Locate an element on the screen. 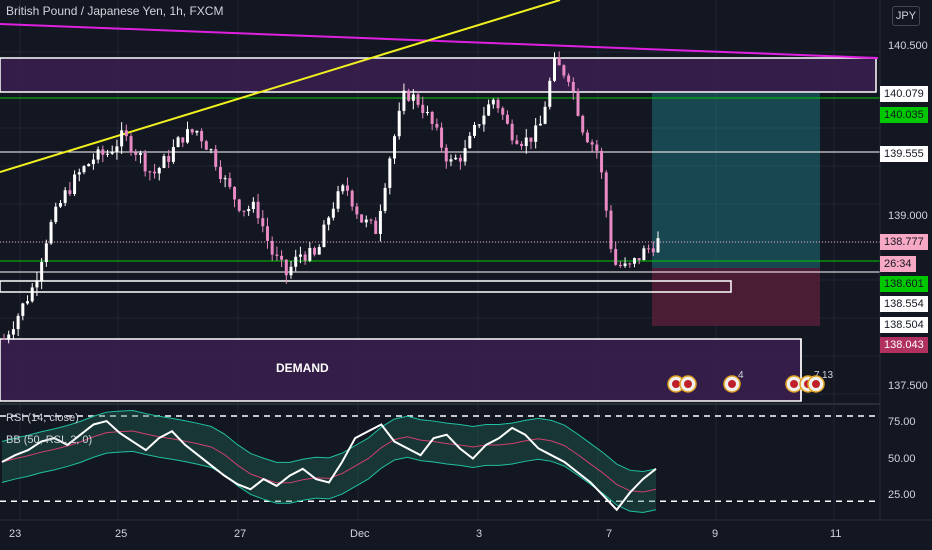 The image size is (932, 550). rsi-tick-50: 50.00 is located at coordinates (902, 459).